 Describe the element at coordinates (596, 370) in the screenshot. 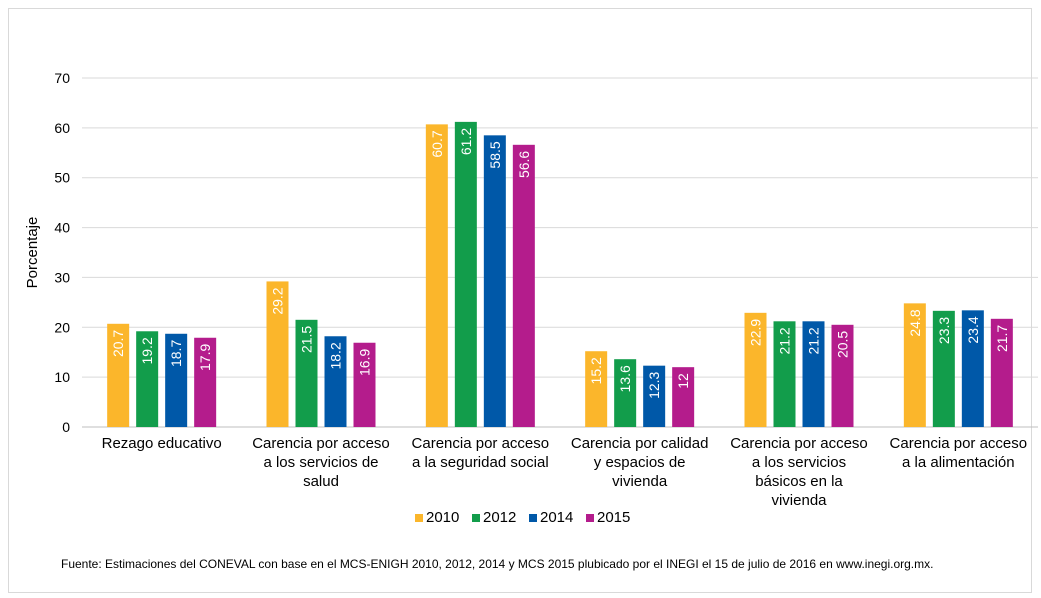

I see `bar-value-label: 15.2` at that location.